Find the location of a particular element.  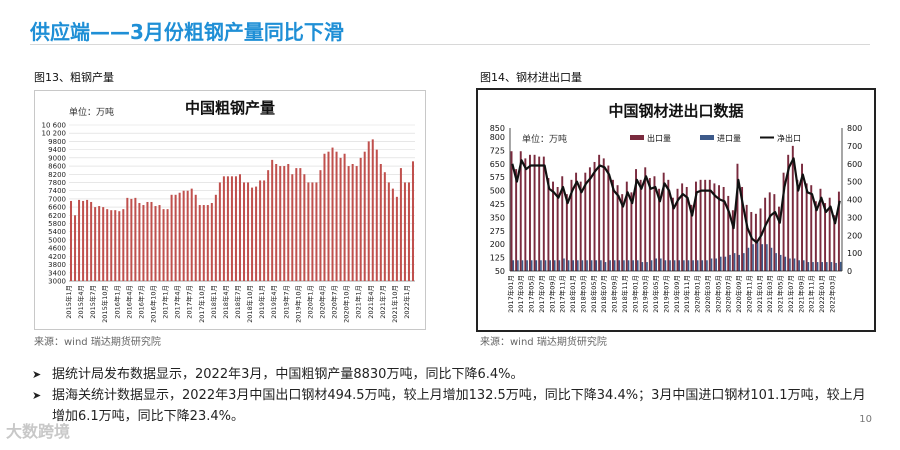

page-number: 10 is located at coordinates (865, 419).